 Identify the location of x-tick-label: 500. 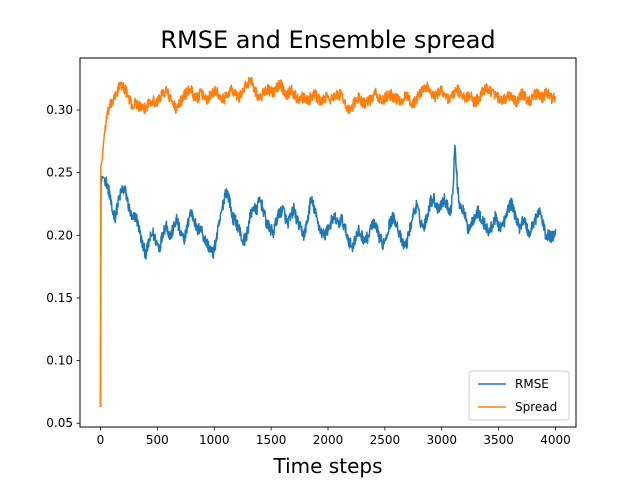
(157, 440).